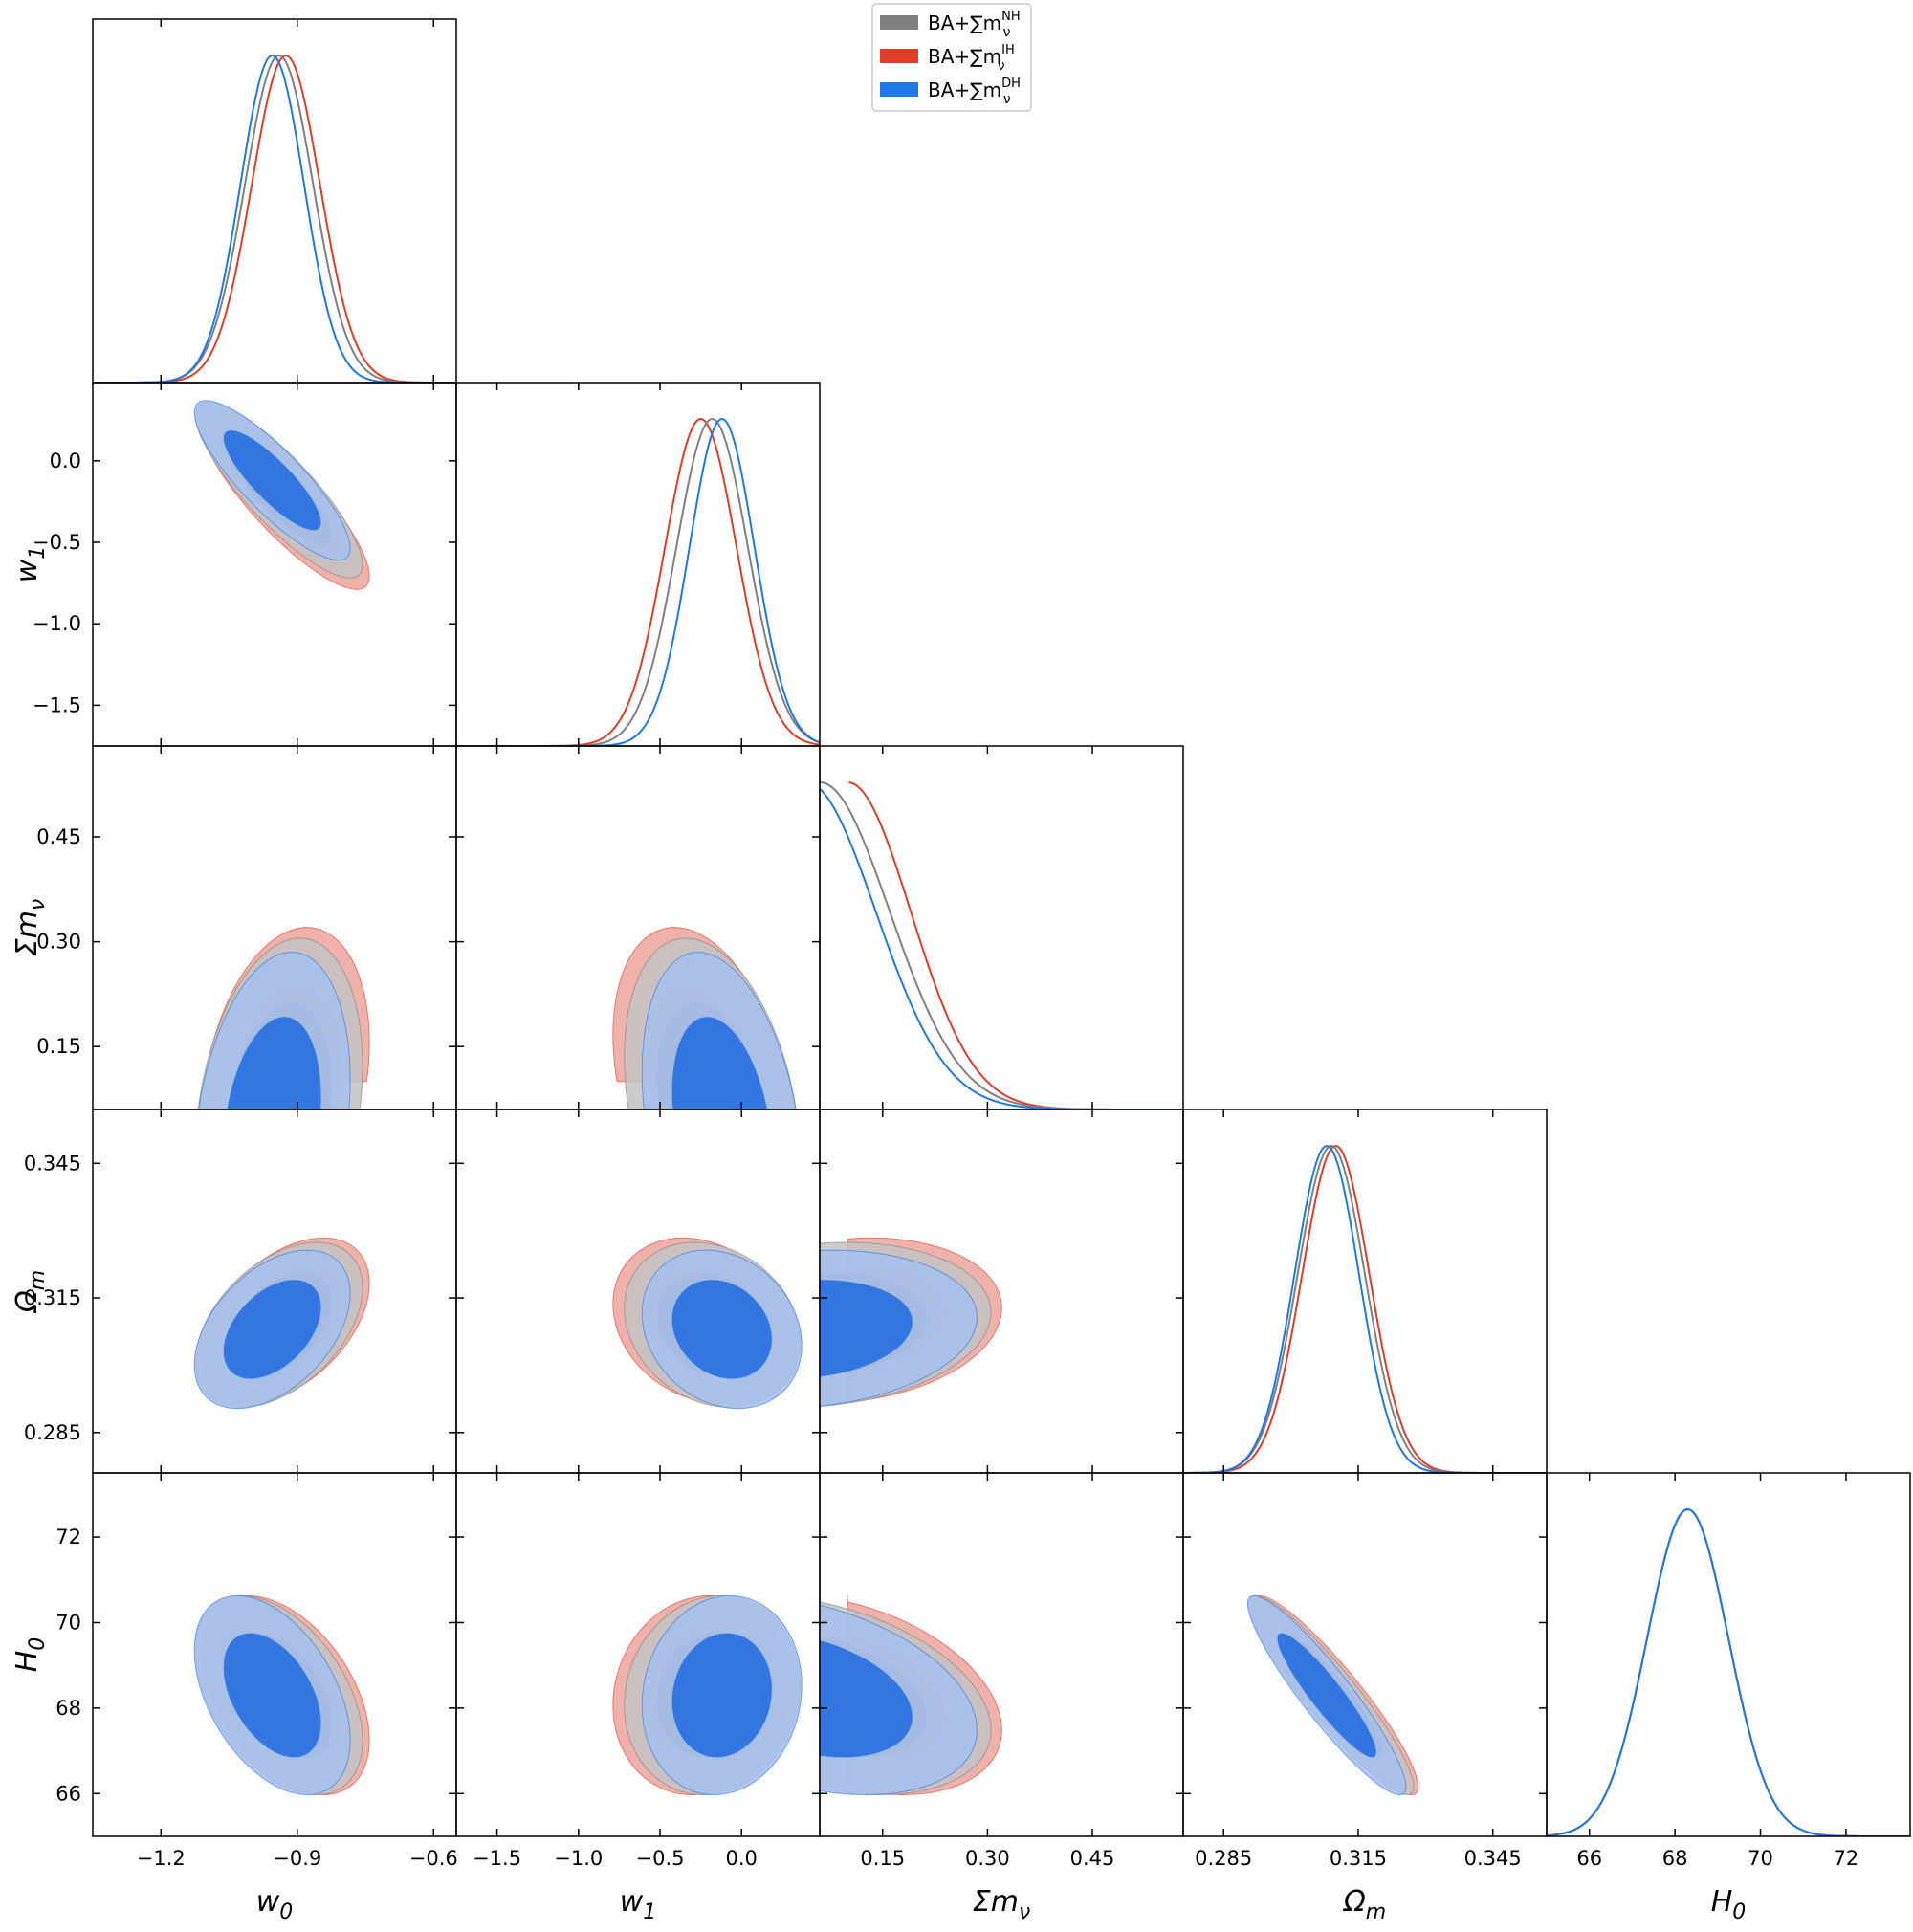  I want to click on x-tick-label-Omega_m: 0.345, so click(1493, 1858).